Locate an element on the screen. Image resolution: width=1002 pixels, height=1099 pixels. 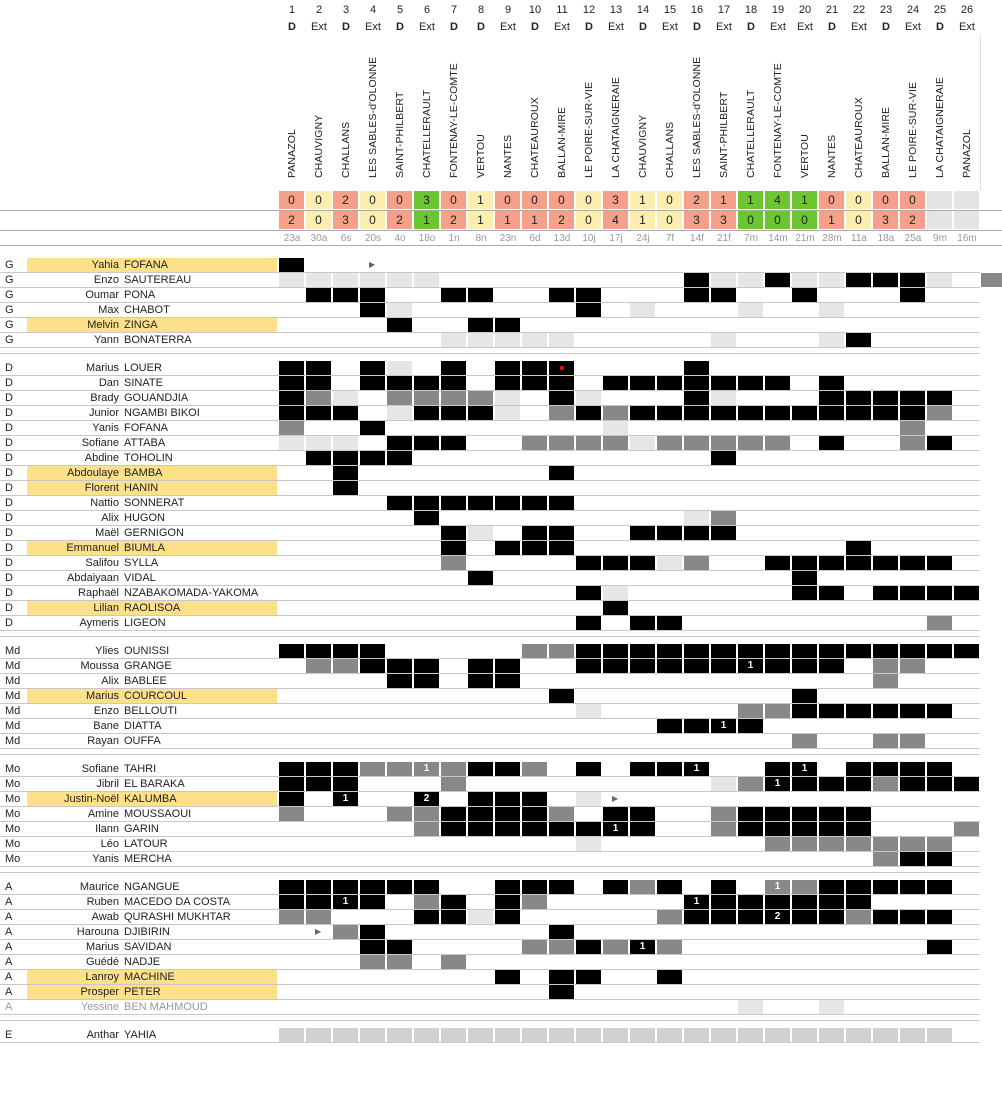
player-row: D Yanis FOFANA is located at coordinates (490, 428).